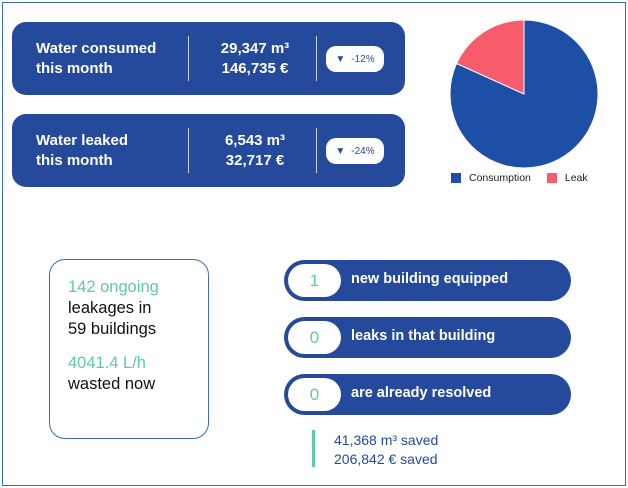 This screenshot has width=628, height=488. What do you see at coordinates (255, 59) in the screenshot?
I see `stat-values: 29,347 m³ 146,735 €` at bounding box center [255, 59].